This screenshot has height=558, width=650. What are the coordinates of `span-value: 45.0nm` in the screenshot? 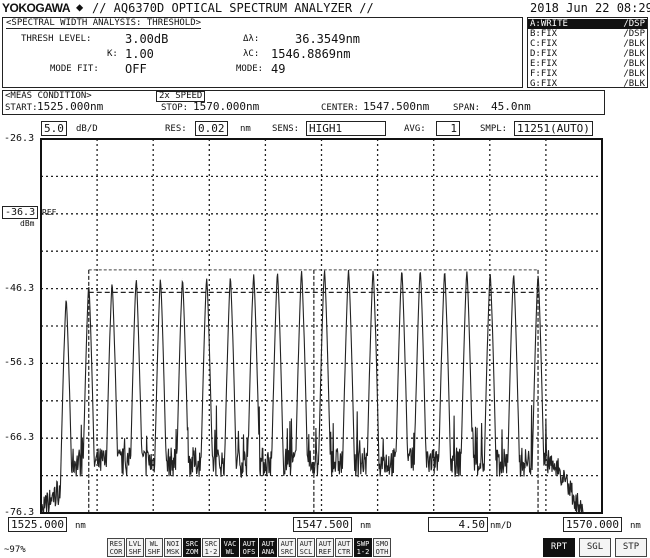 It's located at (511, 106).